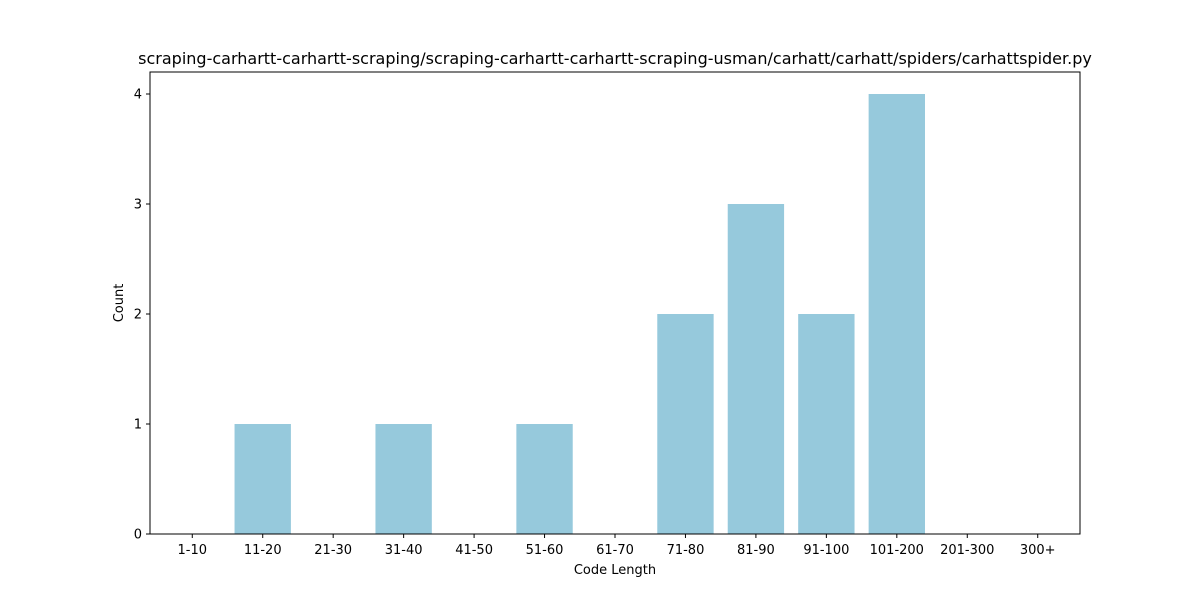  Describe the element at coordinates (138, 95) in the screenshot. I see `y-tick-label: 4` at that location.